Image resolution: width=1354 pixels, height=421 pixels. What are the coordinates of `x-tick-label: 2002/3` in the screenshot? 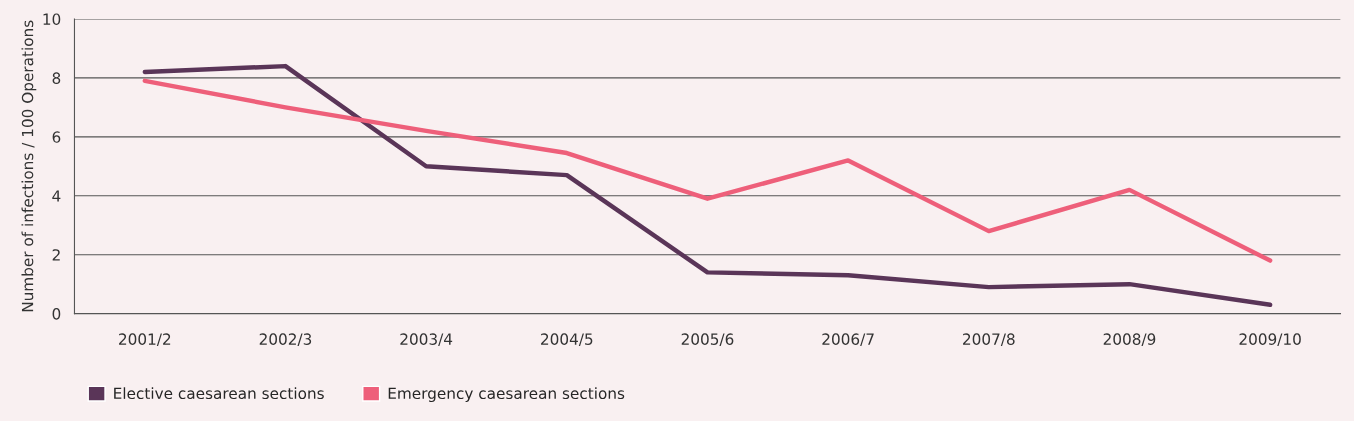 It's located at (285, 340).